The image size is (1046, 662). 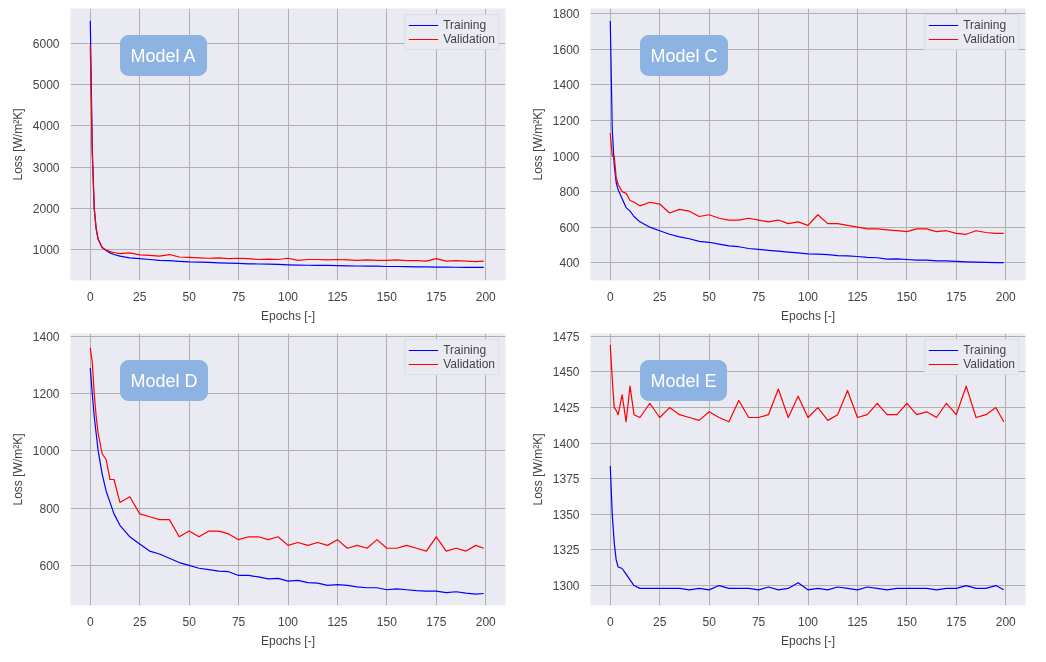 What do you see at coordinates (683, 380) in the screenshot?
I see `annotation: Model E` at bounding box center [683, 380].